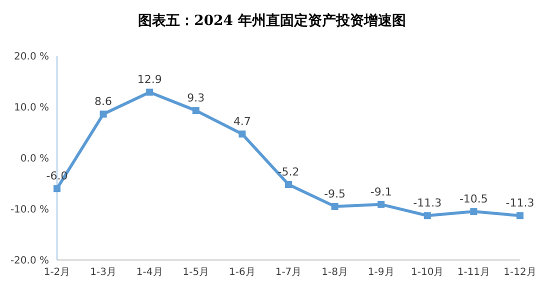  Describe the element at coordinates (29, 261) in the screenshot. I see `y-tick-label: -20.0 %` at that location.